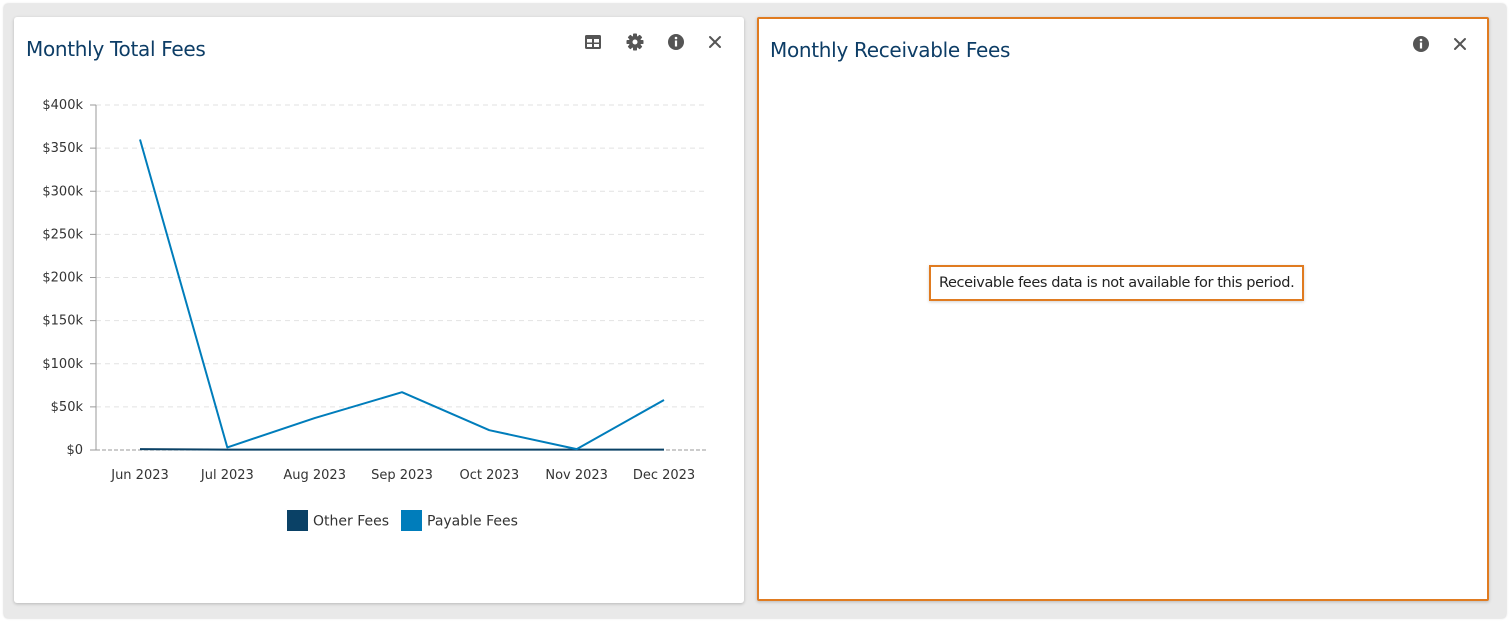 The width and height of the screenshot is (1512, 623). Describe the element at coordinates (489, 475) in the screenshot. I see `x-tick-label: Oct 2023` at that location.